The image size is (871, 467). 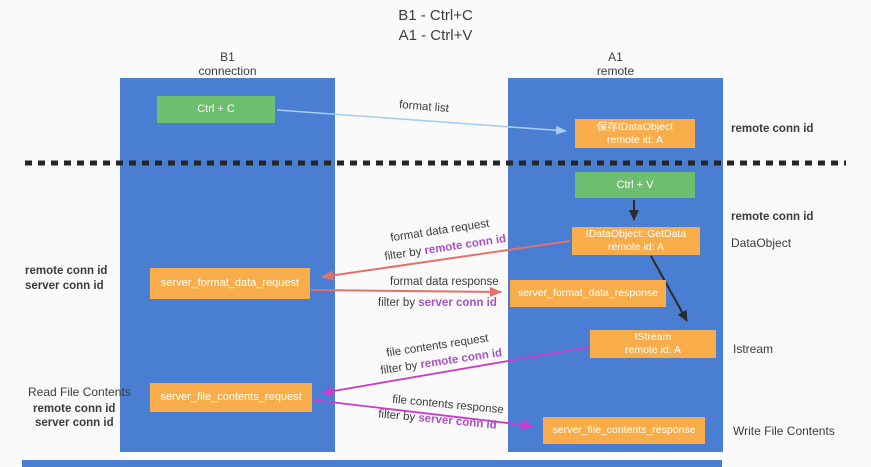 I want to click on arrow-getdata-to-istream, so click(x=669, y=288).